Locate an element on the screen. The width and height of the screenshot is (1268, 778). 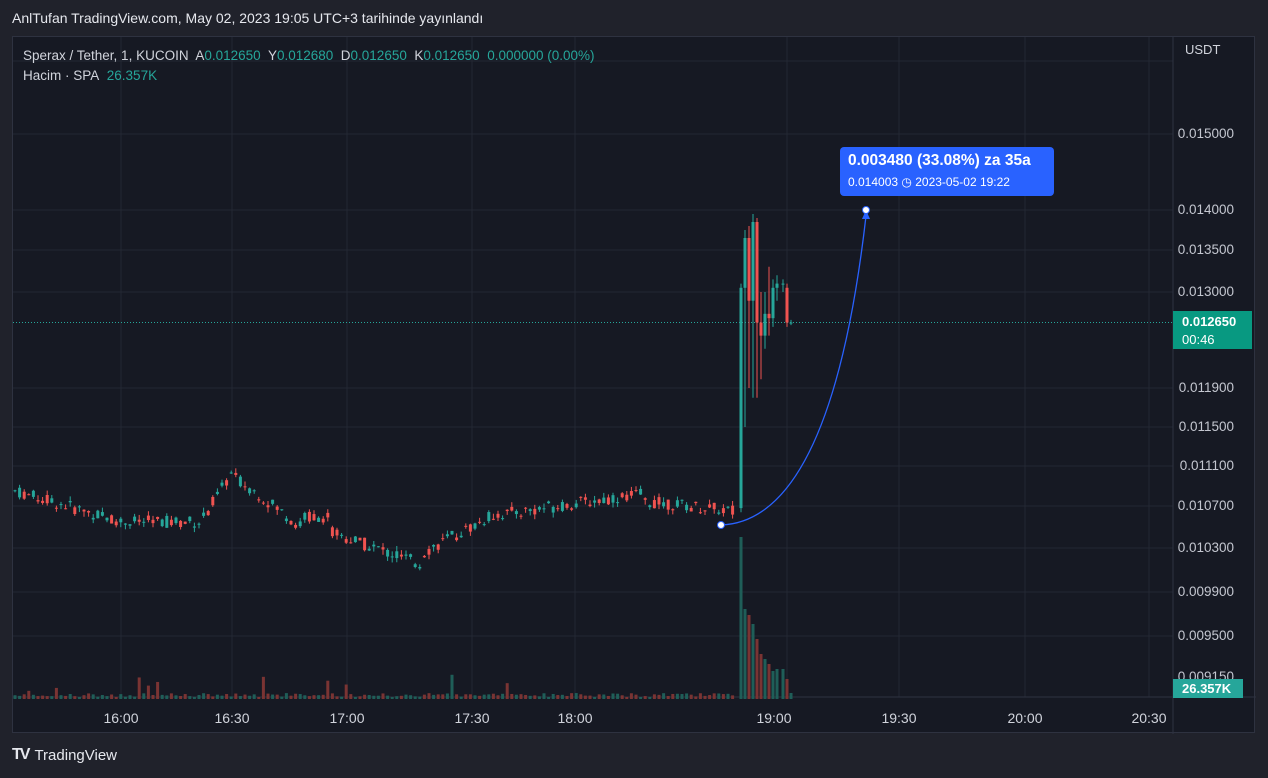
time-tick-label: 18:00 is located at coordinates (574, 718).